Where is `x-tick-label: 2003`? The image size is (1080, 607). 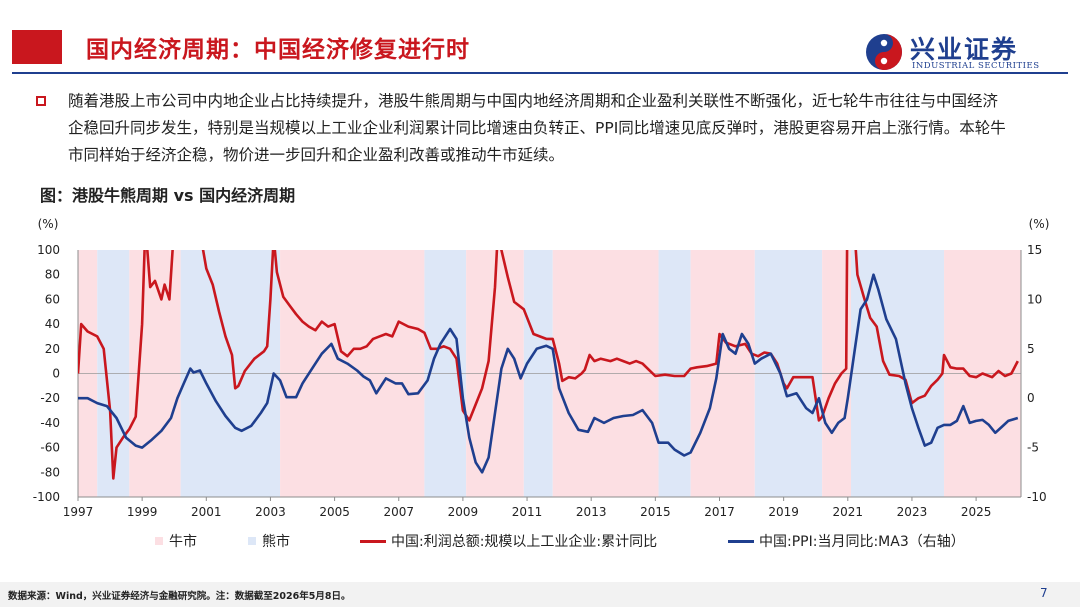 x-tick-label: 2003 is located at coordinates (270, 512).